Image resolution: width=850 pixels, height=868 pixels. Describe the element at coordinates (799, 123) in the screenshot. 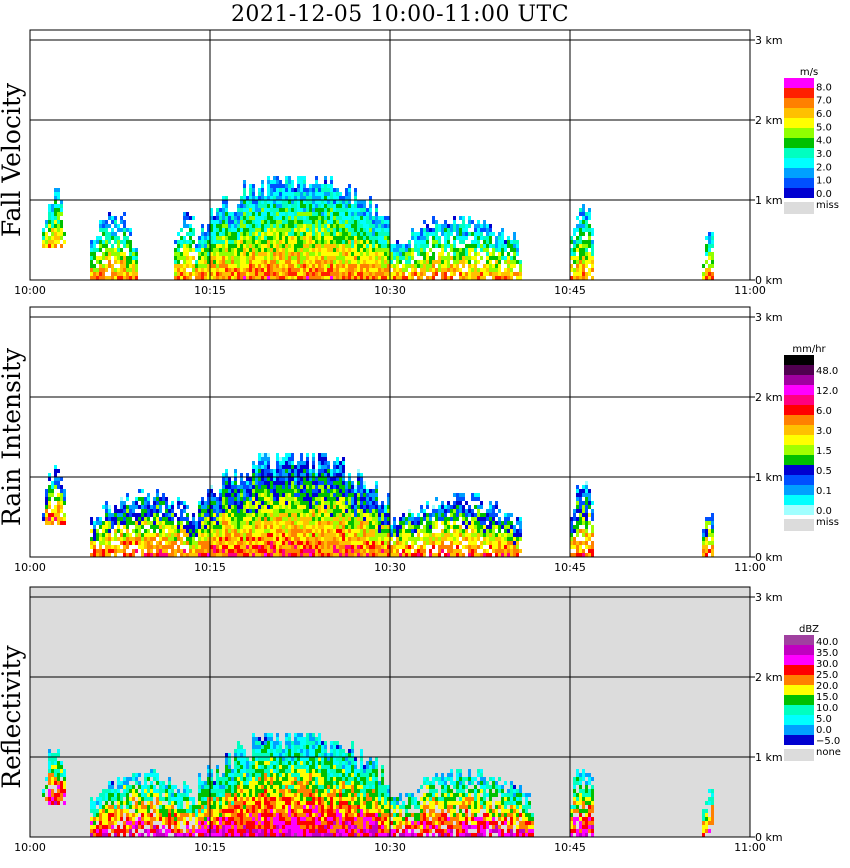

I see `colorbar-swatch` at that location.